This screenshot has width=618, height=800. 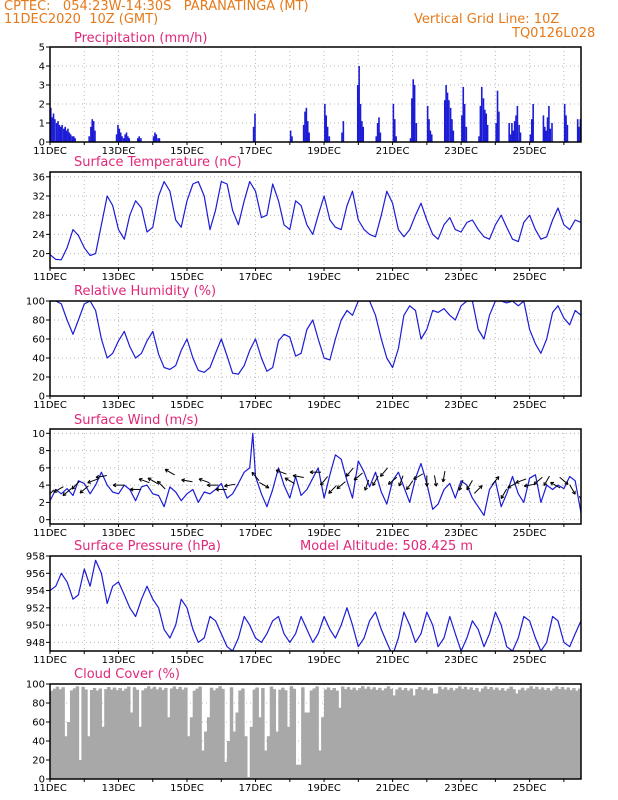 I want to click on header-station: CPTEC: 054:23W-14:30S PARANATINGA (MT), so click(x=156, y=7).